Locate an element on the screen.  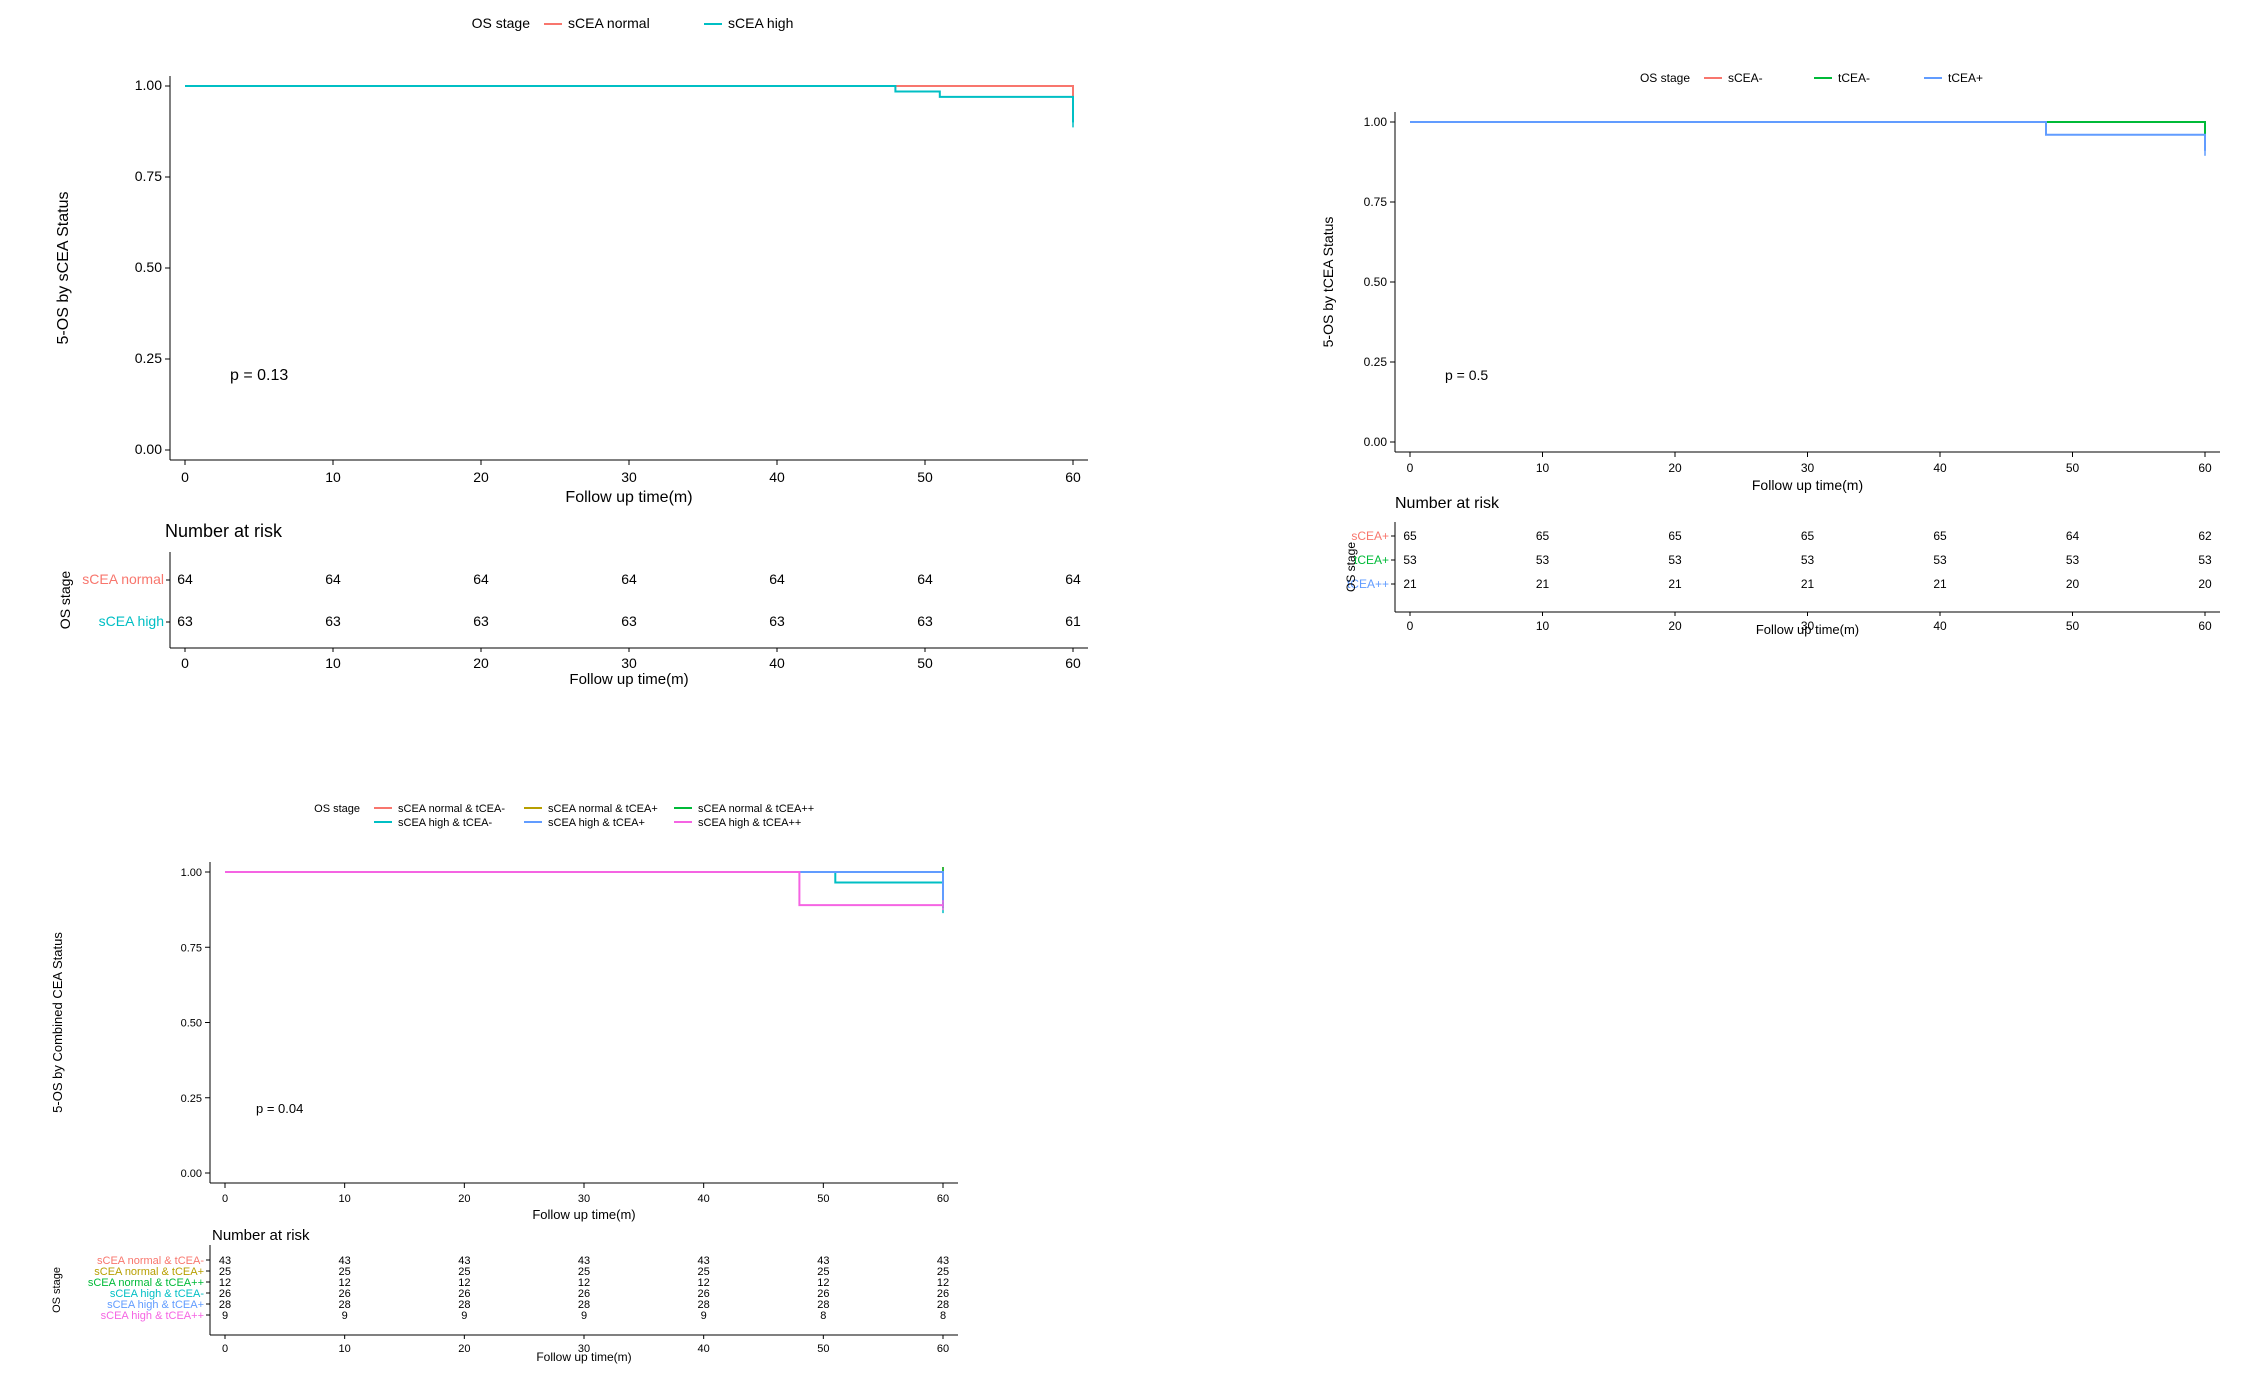
legend-label: sCEA high is located at coordinates (760, 23).